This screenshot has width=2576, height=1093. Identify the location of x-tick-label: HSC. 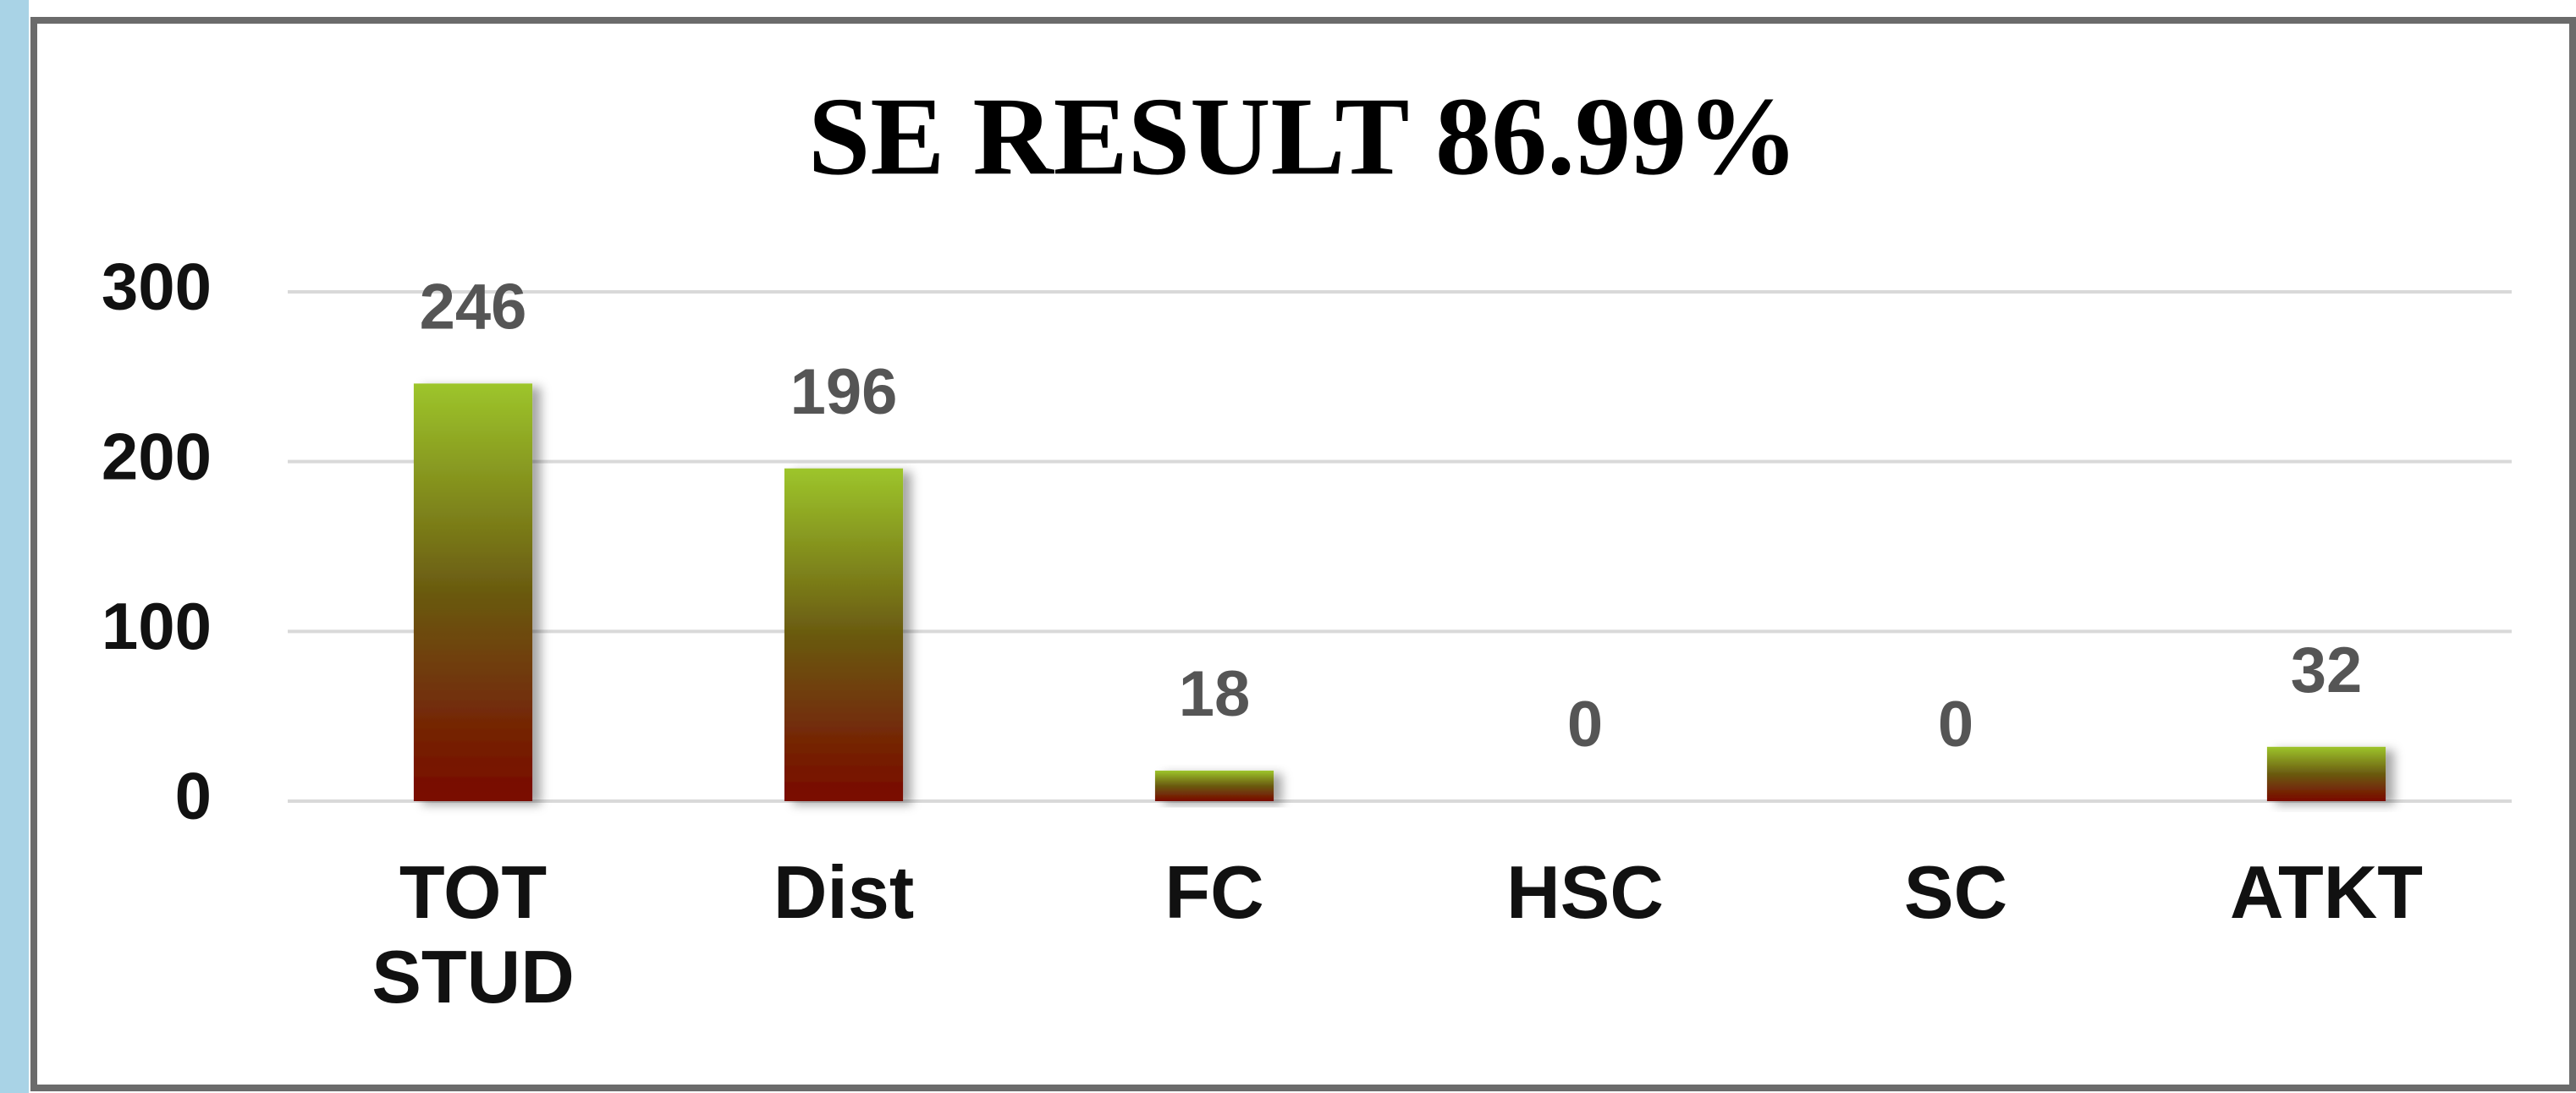
(1585, 892).